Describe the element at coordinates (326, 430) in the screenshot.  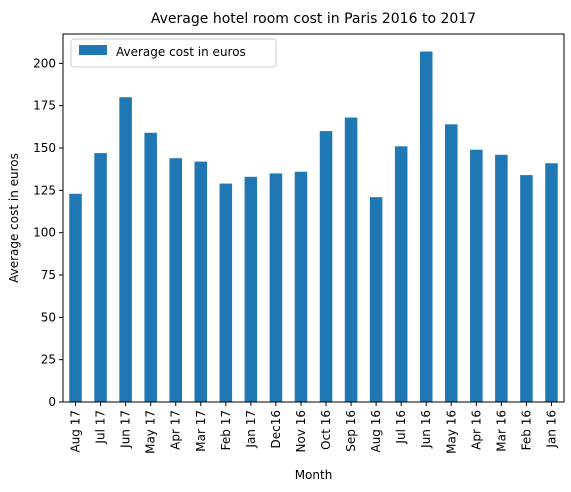
I see `x-tick-label: Oct 16` at that location.